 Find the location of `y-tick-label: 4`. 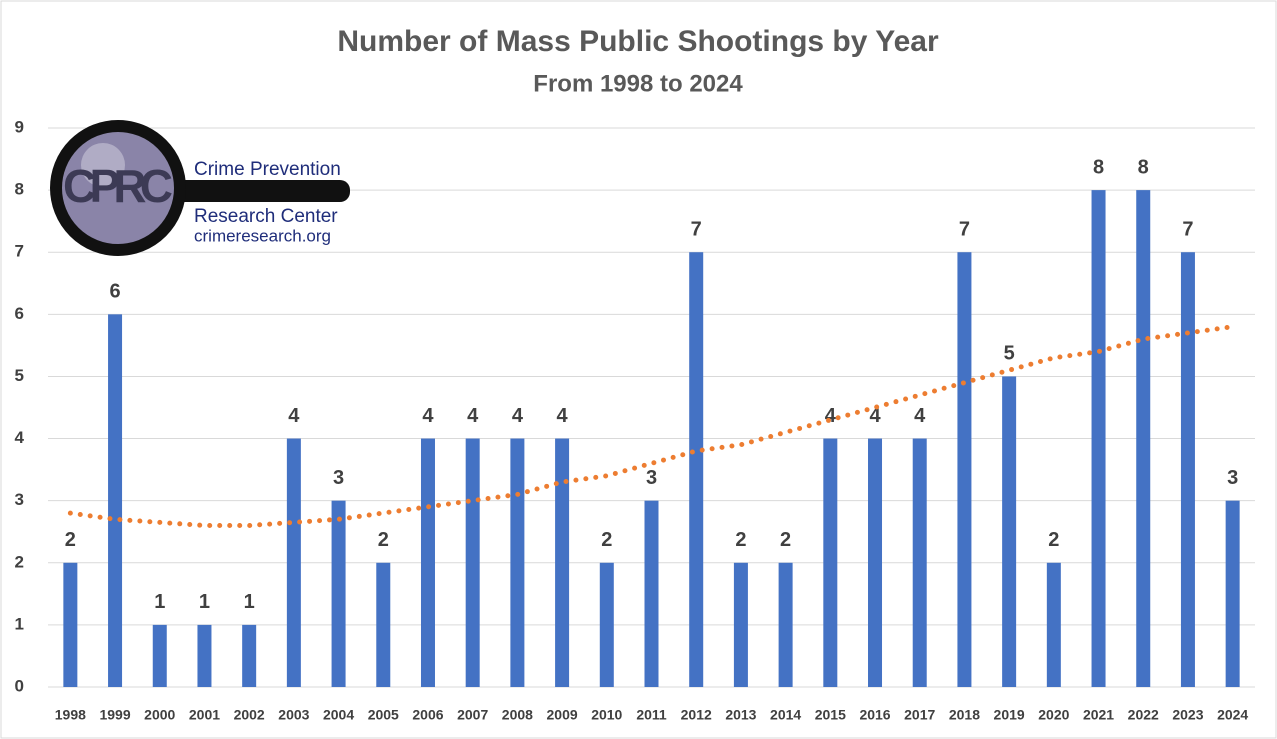

y-tick-label: 4 is located at coordinates (20, 437).